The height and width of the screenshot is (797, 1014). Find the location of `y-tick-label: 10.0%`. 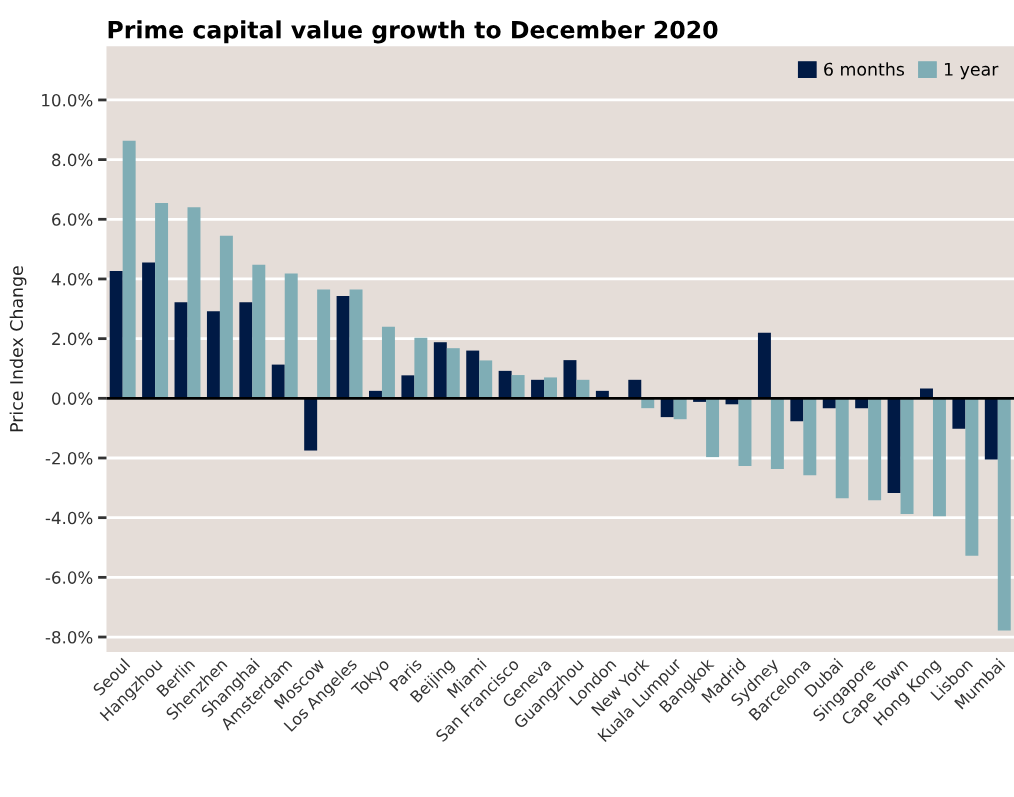

y-tick-label: 10.0% is located at coordinates (67, 100).